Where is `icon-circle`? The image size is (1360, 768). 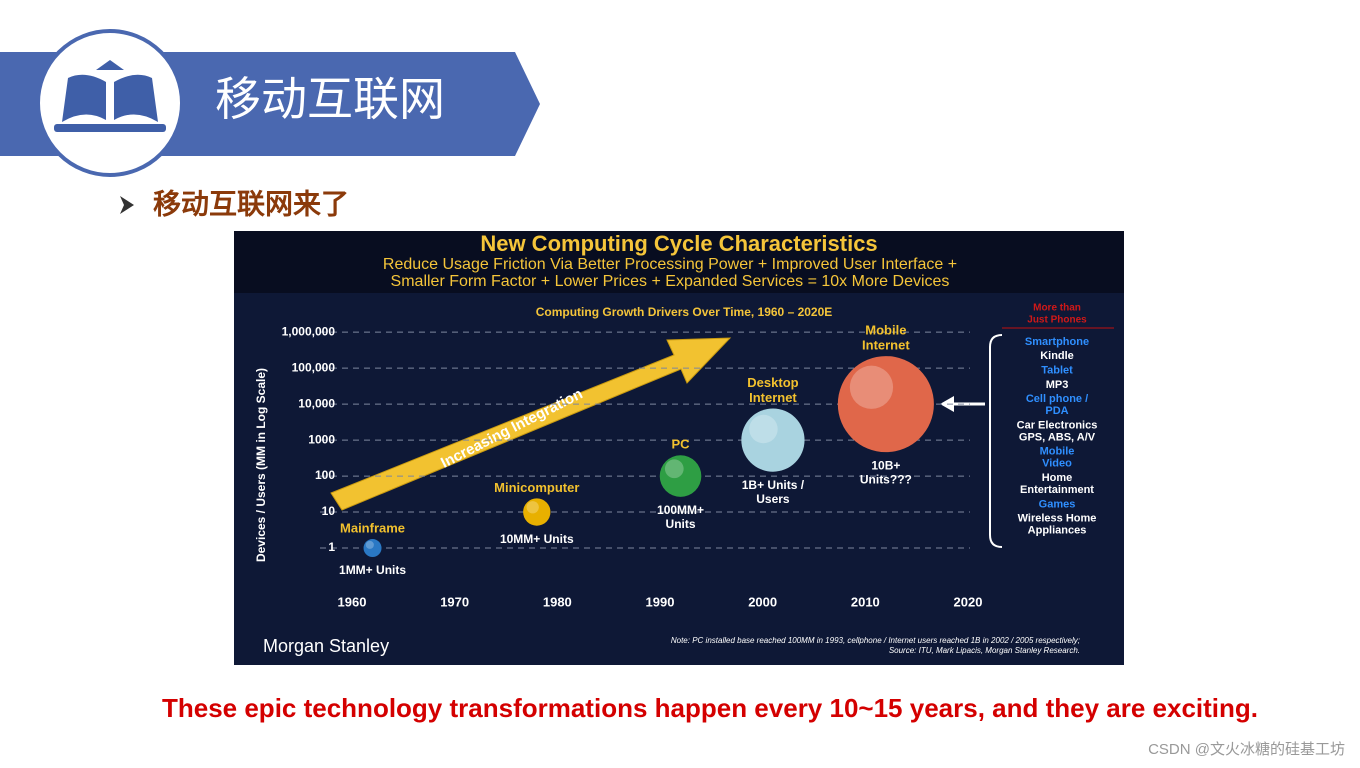 icon-circle is located at coordinates (110, 103).